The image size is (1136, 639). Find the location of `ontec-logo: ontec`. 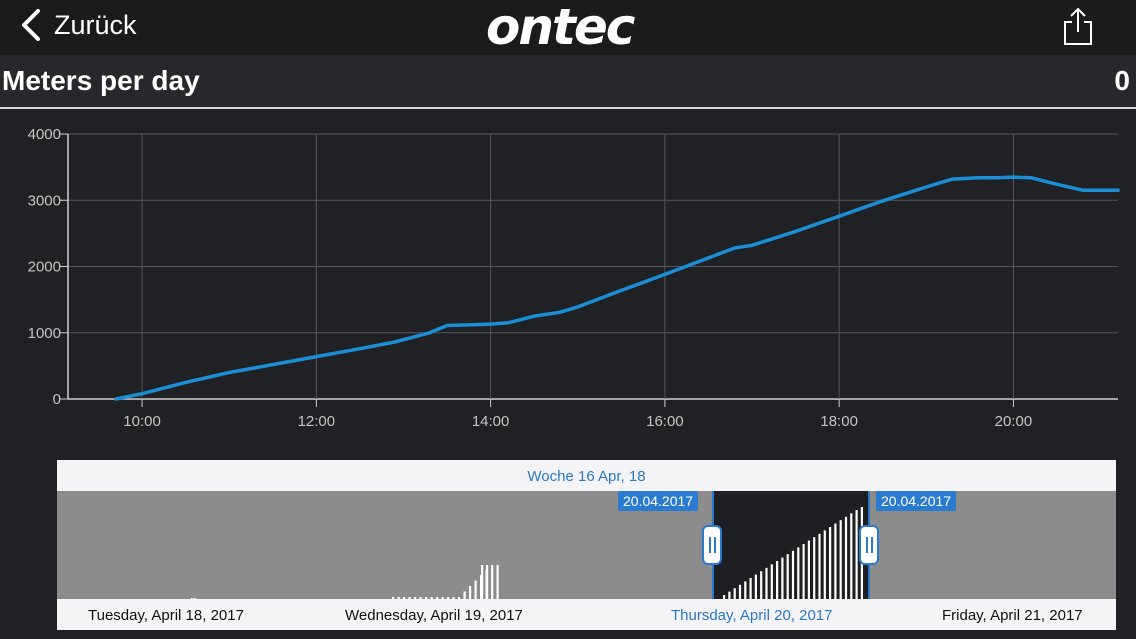

ontec-logo: ontec is located at coordinates (560, 28).